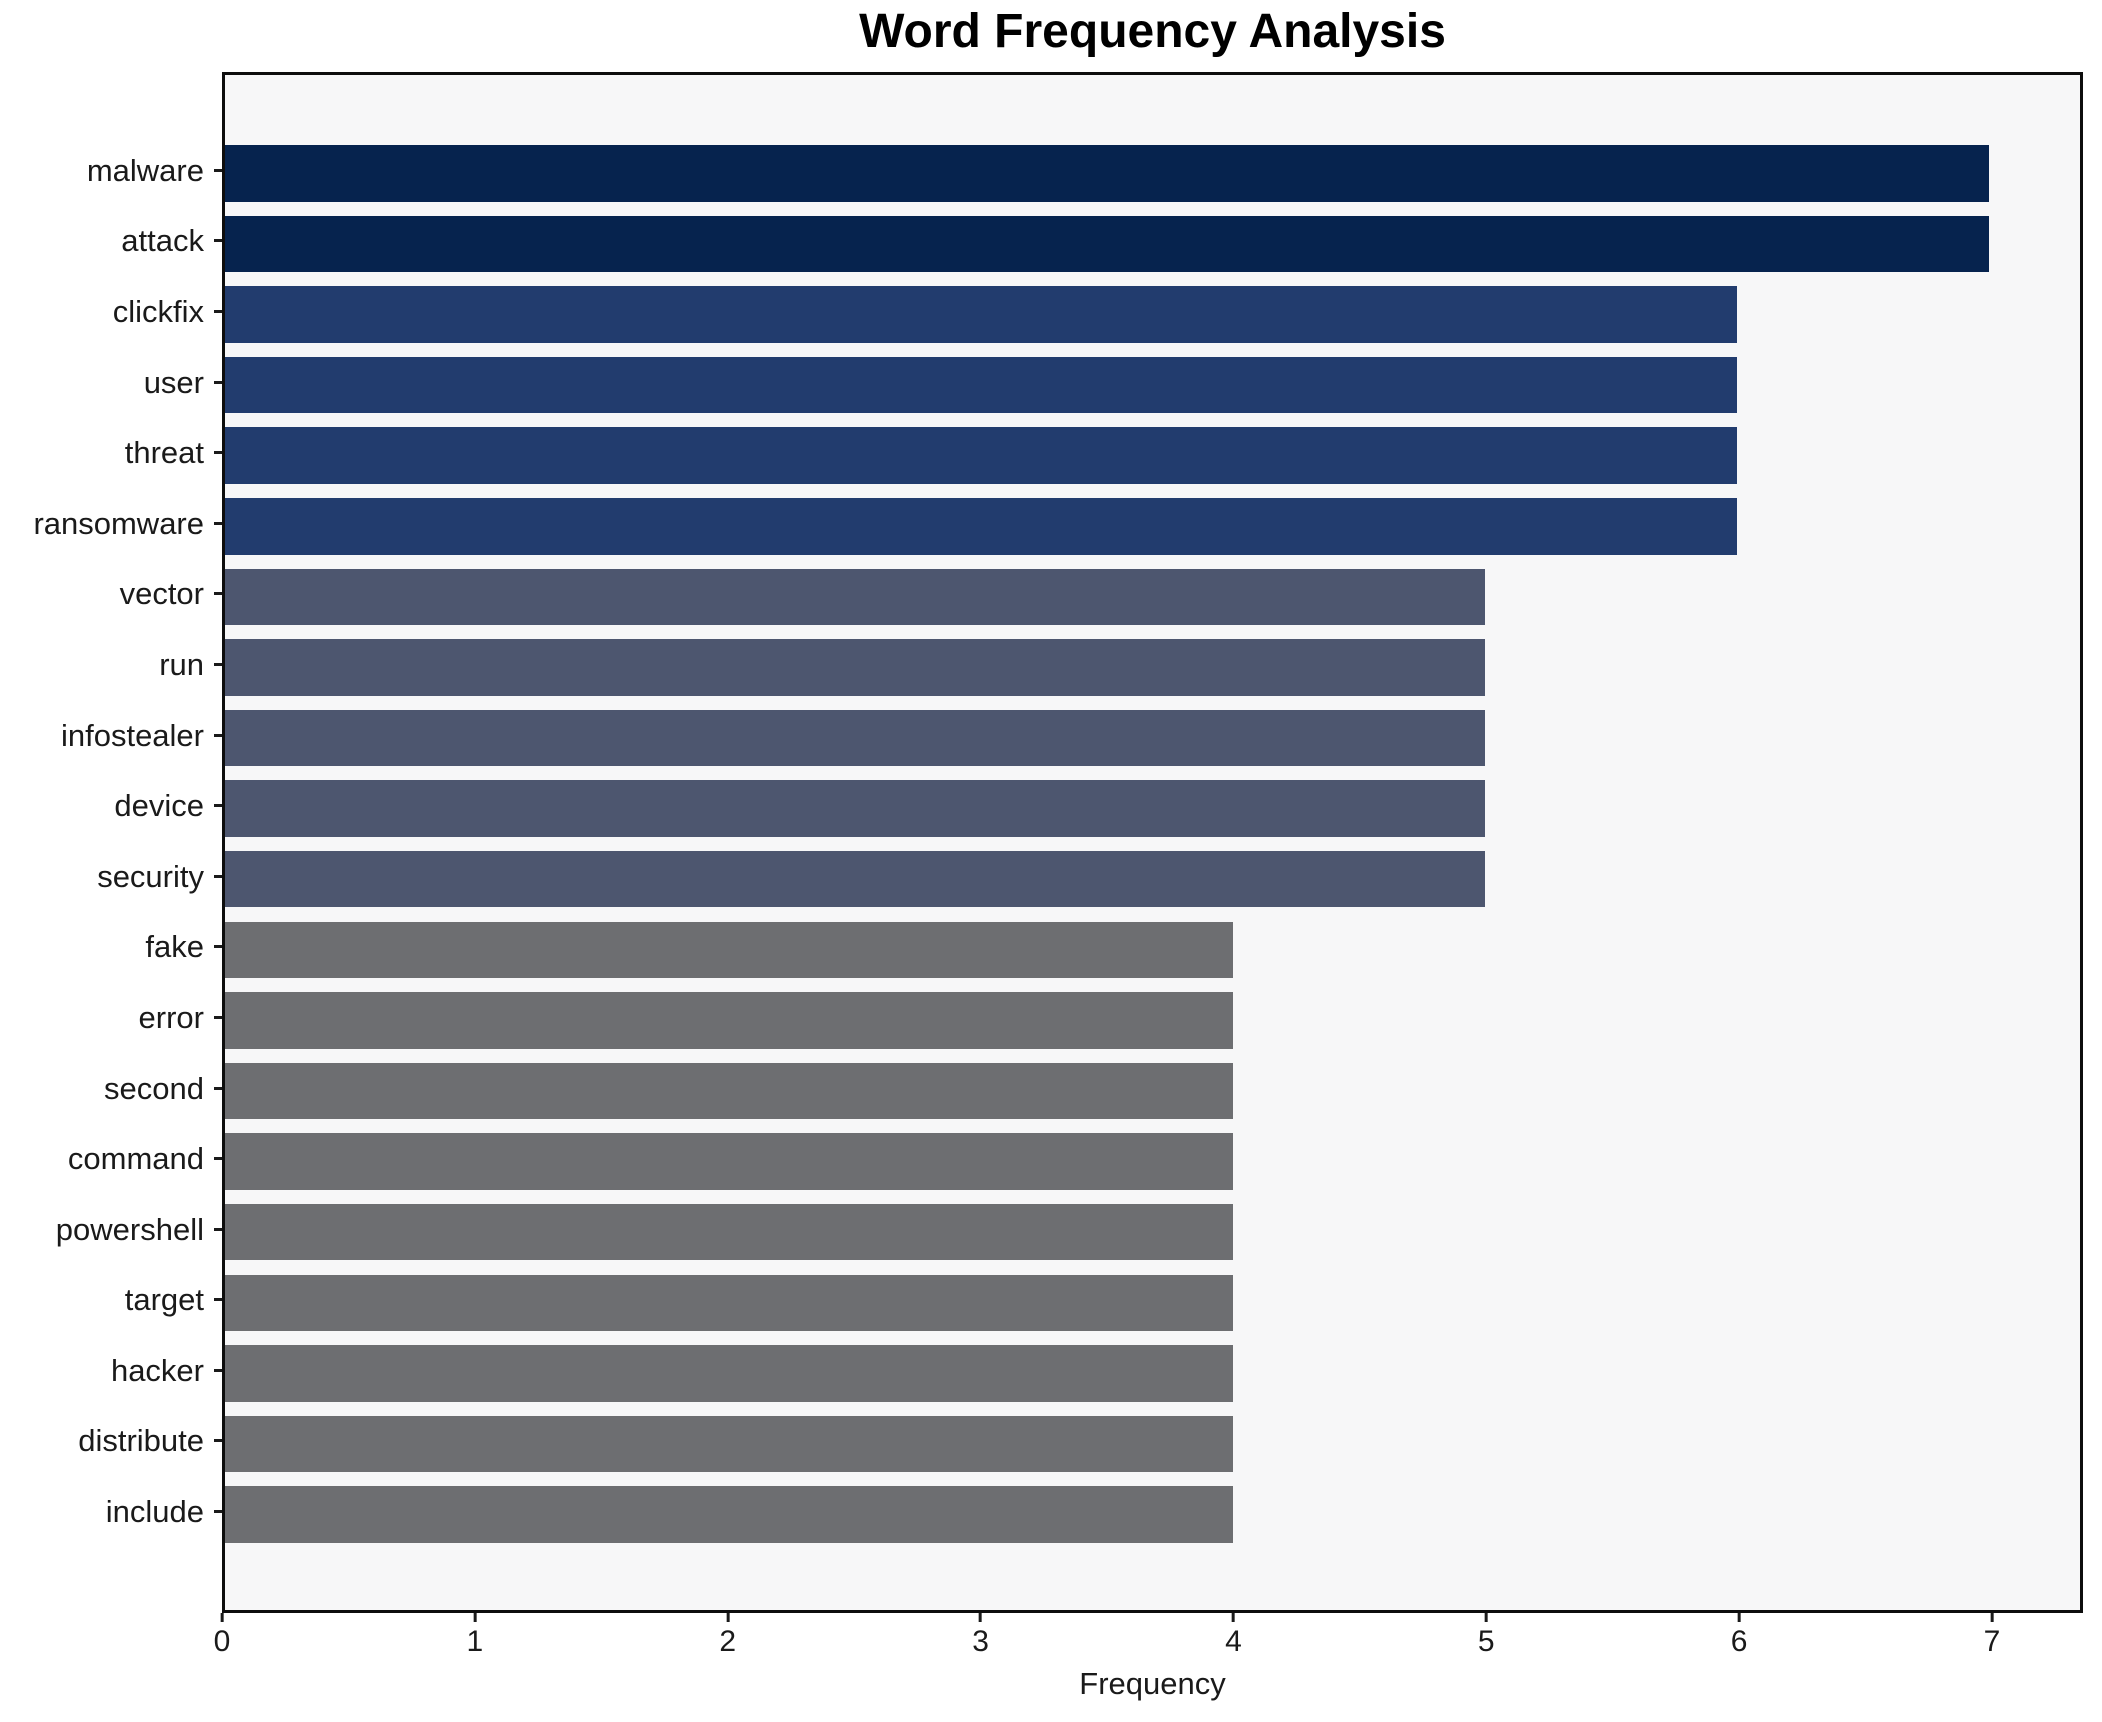 Image resolution: width=2102 pixels, height=1722 pixels. What do you see at coordinates (118, 523) in the screenshot?
I see `y-tick-label-ransomware: ransomware` at bounding box center [118, 523].